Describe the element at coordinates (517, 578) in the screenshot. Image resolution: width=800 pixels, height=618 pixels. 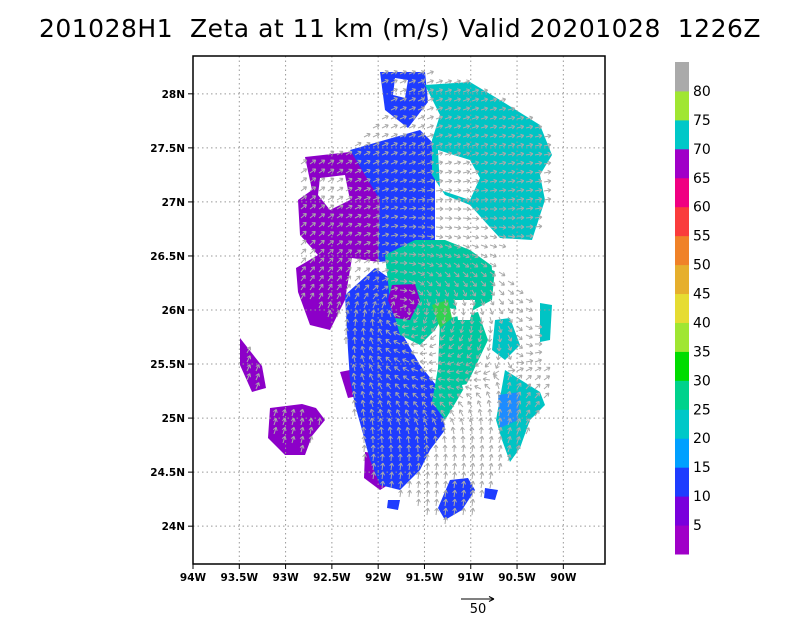
I see `lon-tick-label: 90.5W` at that location.